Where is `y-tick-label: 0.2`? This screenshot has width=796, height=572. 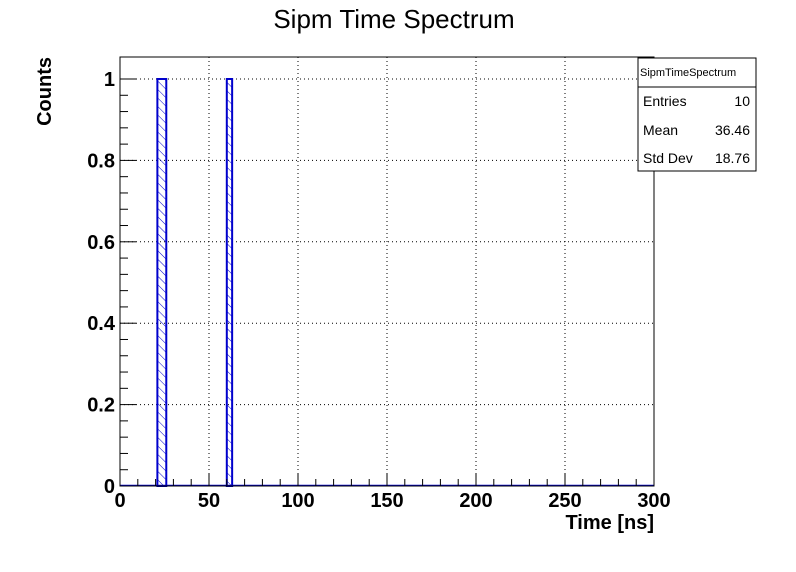
y-tick-label: 0.2 is located at coordinates (101, 406).